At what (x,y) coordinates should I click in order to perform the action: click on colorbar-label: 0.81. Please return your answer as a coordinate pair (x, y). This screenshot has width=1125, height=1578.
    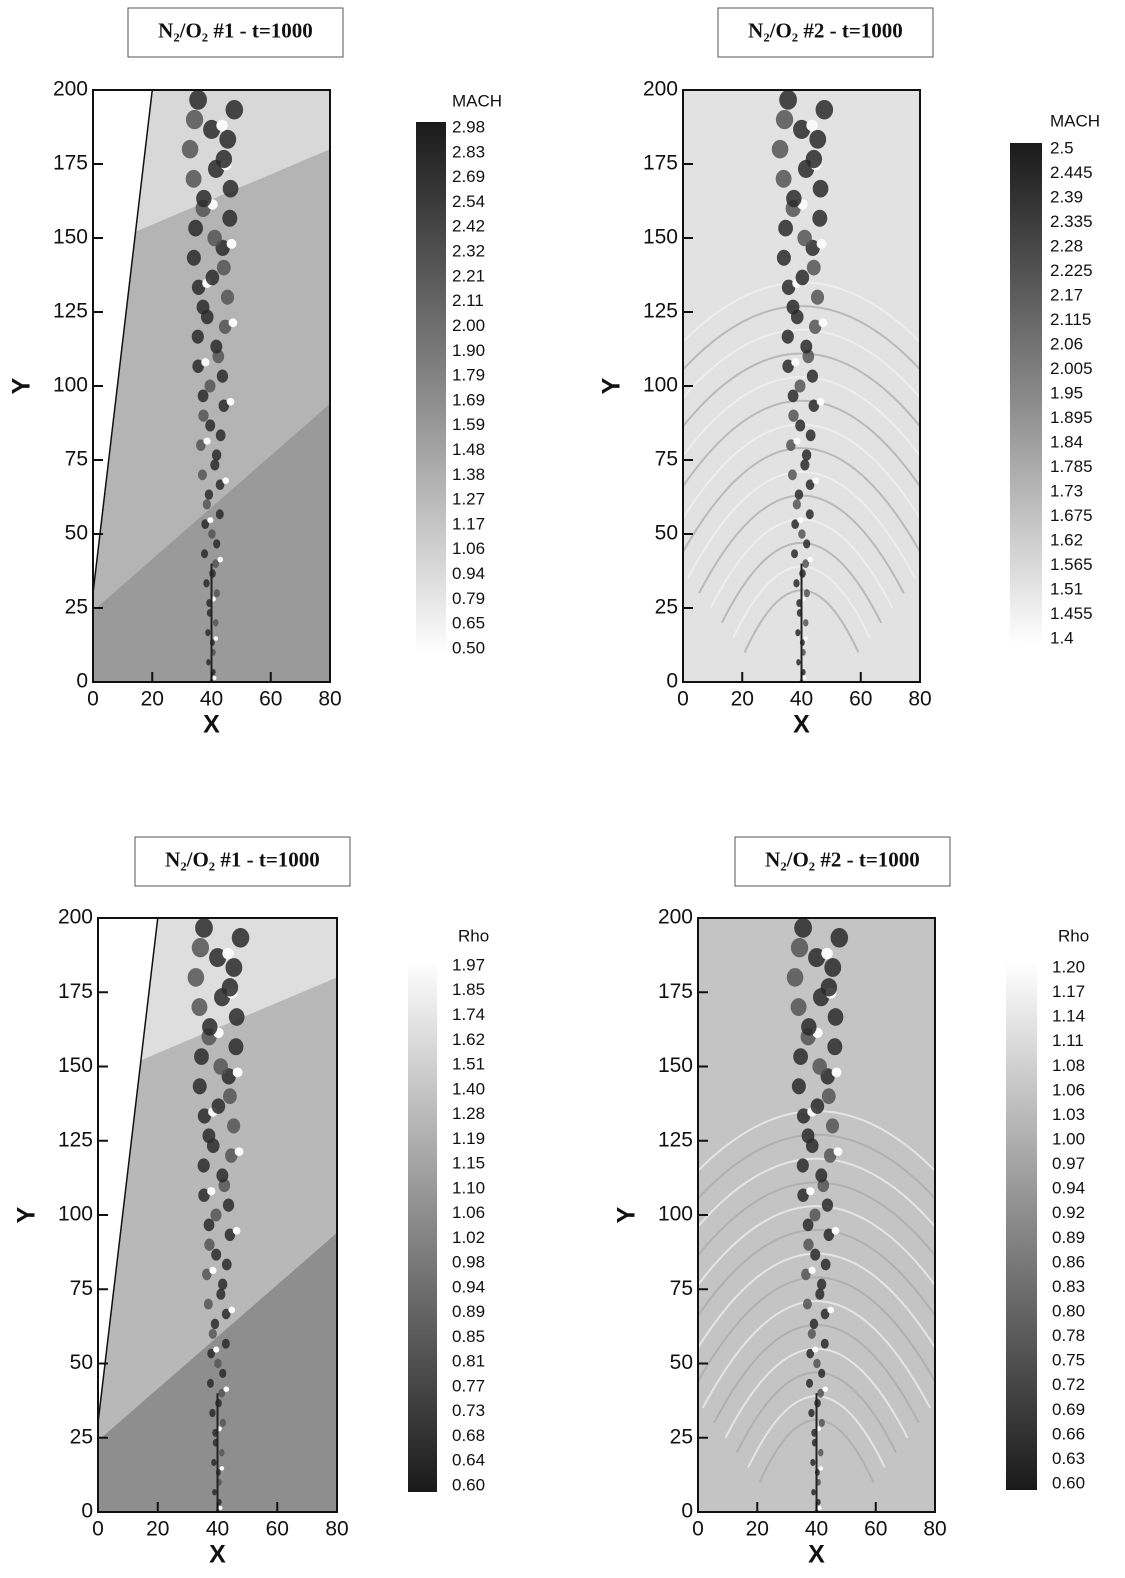
    Looking at the image, I should click on (468, 1361).